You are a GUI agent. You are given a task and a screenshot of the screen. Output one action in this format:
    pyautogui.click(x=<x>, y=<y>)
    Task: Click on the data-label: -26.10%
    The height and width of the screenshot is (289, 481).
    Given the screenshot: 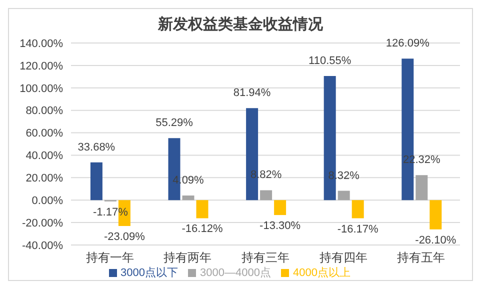 What is the action you would take?
    pyautogui.click(x=435, y=240)
    